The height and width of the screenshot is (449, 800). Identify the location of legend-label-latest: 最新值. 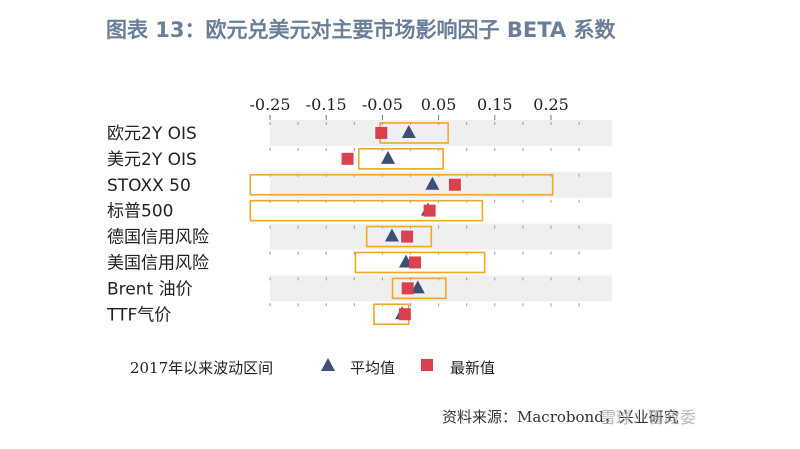
(473, 368).